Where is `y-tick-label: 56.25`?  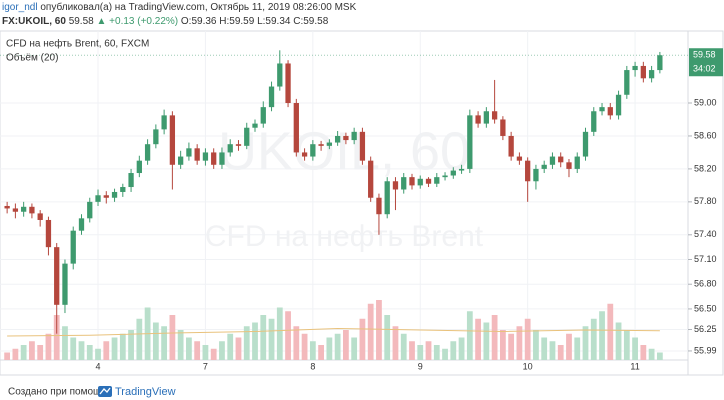 y-tick-label: 56.25 is located at coordinates (705, 329).